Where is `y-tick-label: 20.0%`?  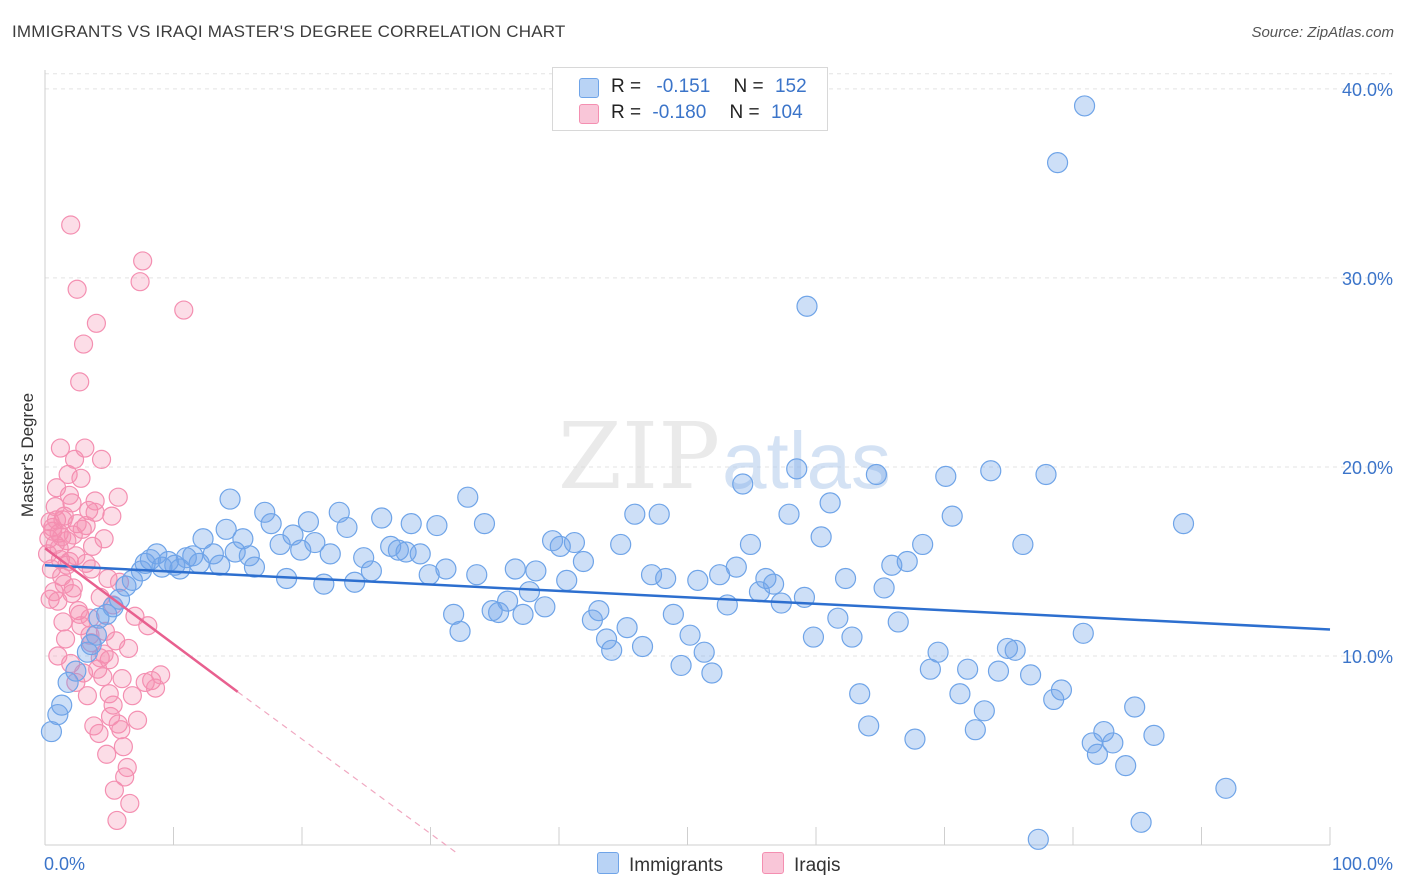 y-tick-label: 20.0% is located at coordinates (1367, 468).